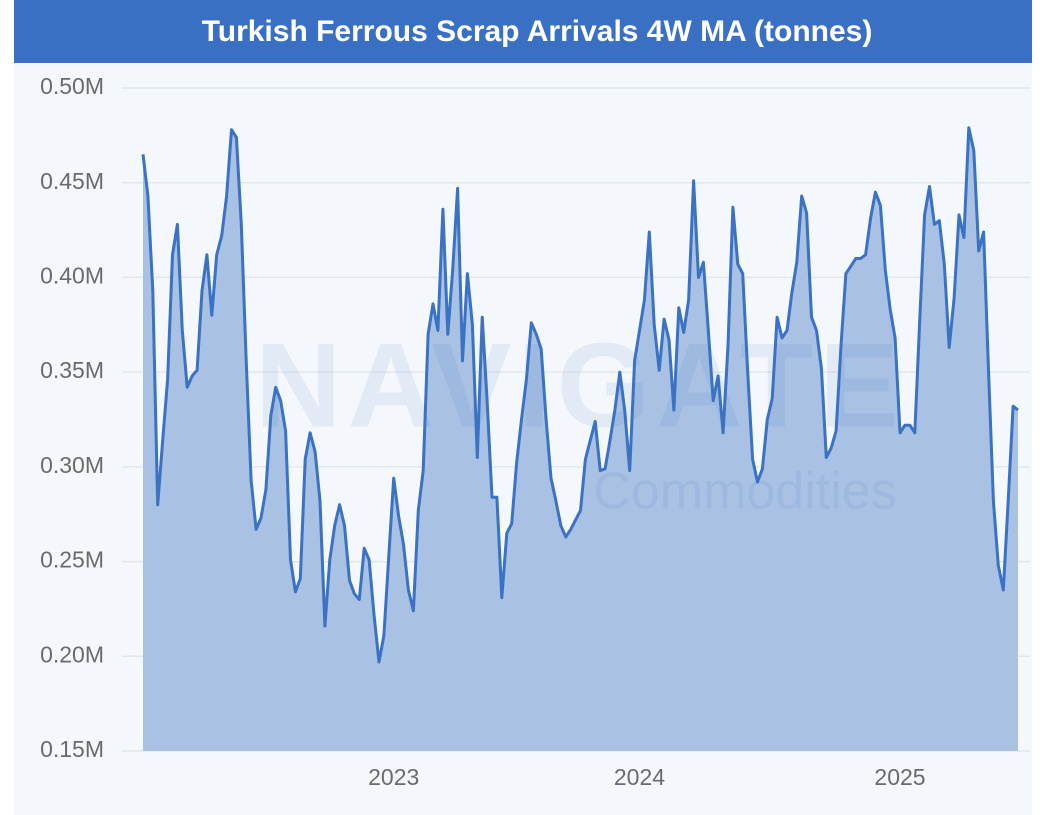 Image resolution: width=1045 pixels, height=815 pixels. I want to click on title-bar, so click(523, 31).